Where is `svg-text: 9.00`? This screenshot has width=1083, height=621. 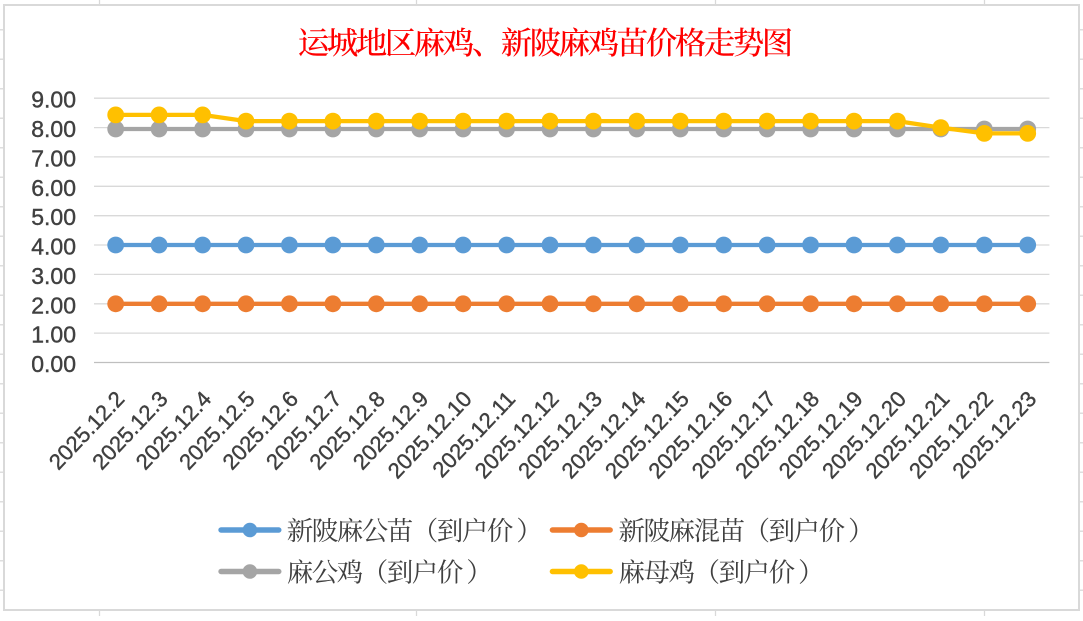 svg-text: 9.00 is located at coordinates (53, 100).